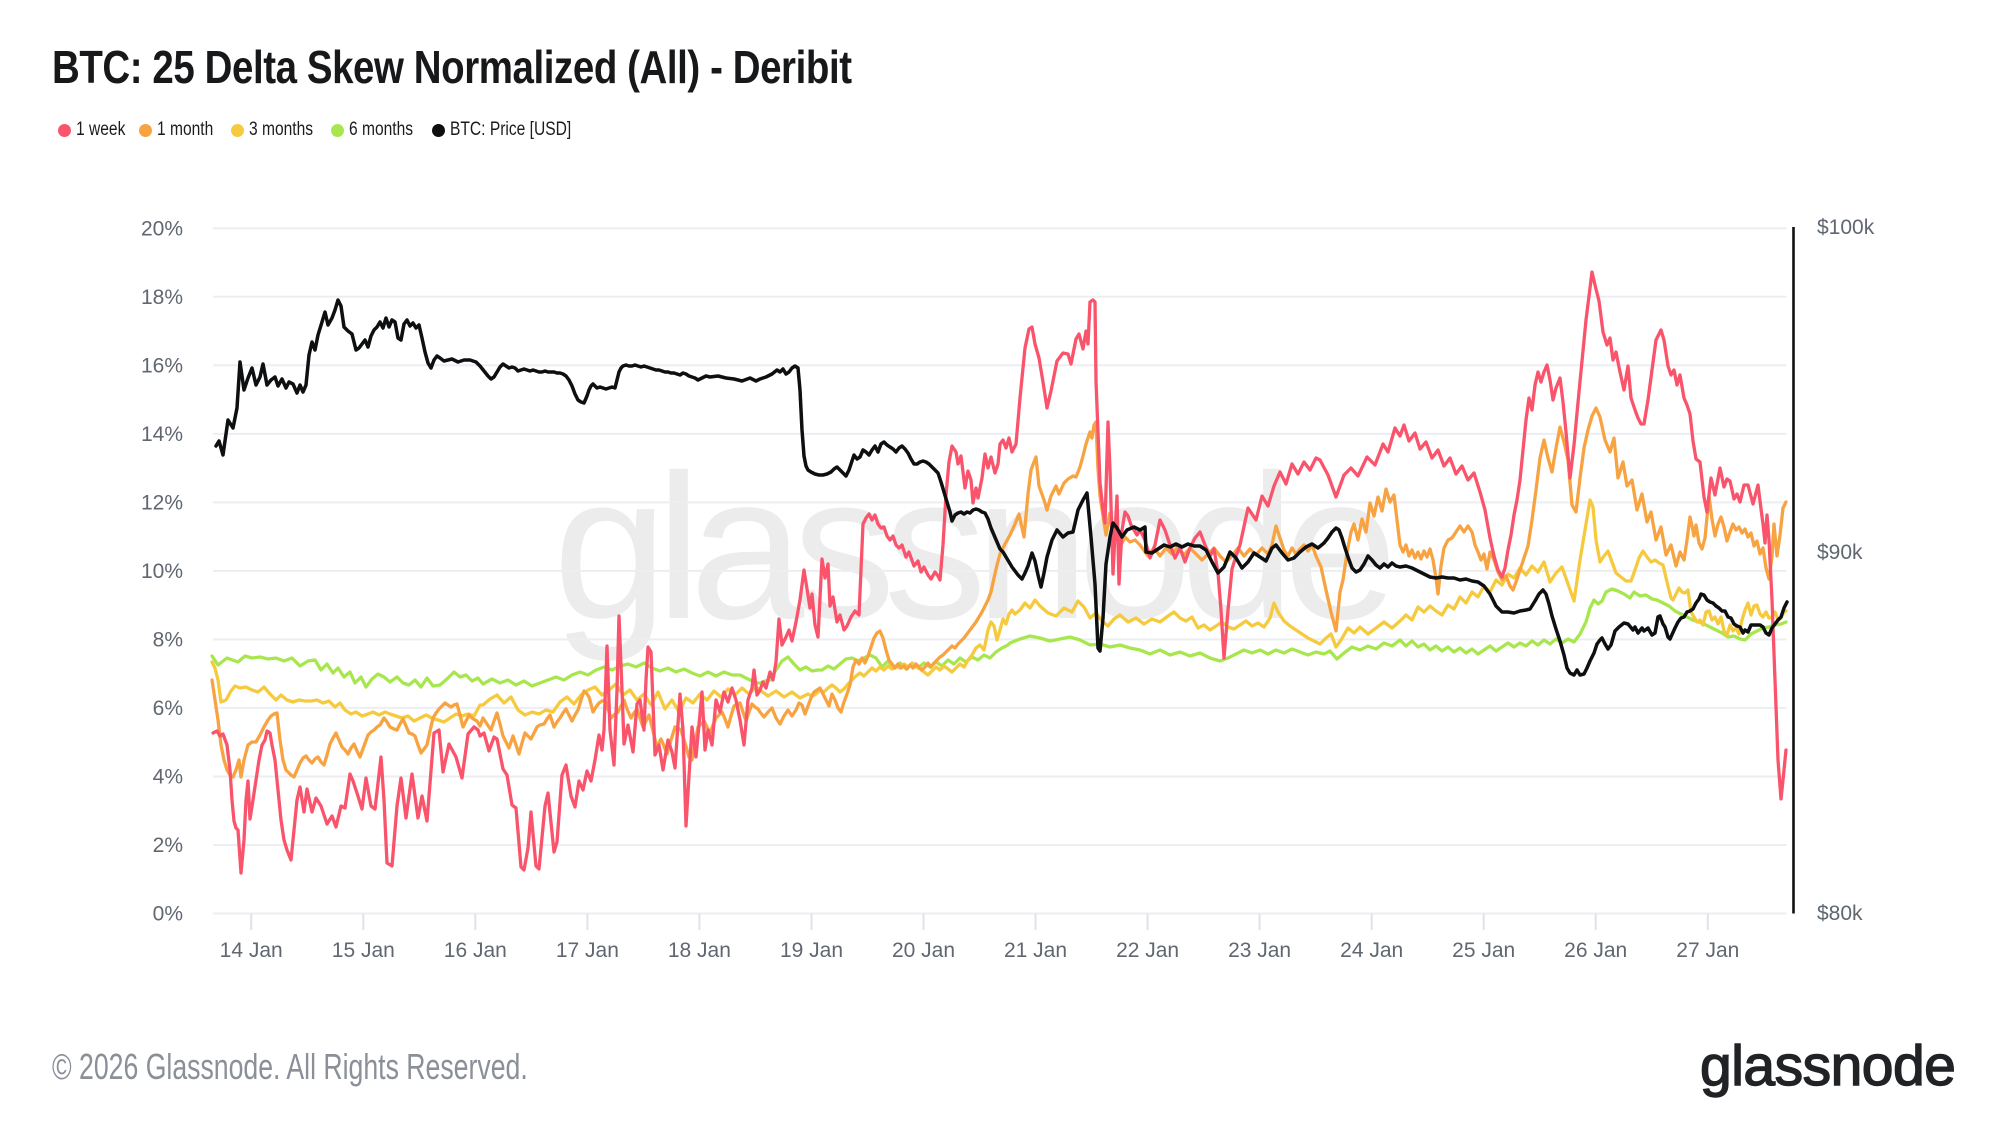 This screenshot has width=2000, height=1125. I want to click on svg-text: 17 Jan, so click(587, 950).